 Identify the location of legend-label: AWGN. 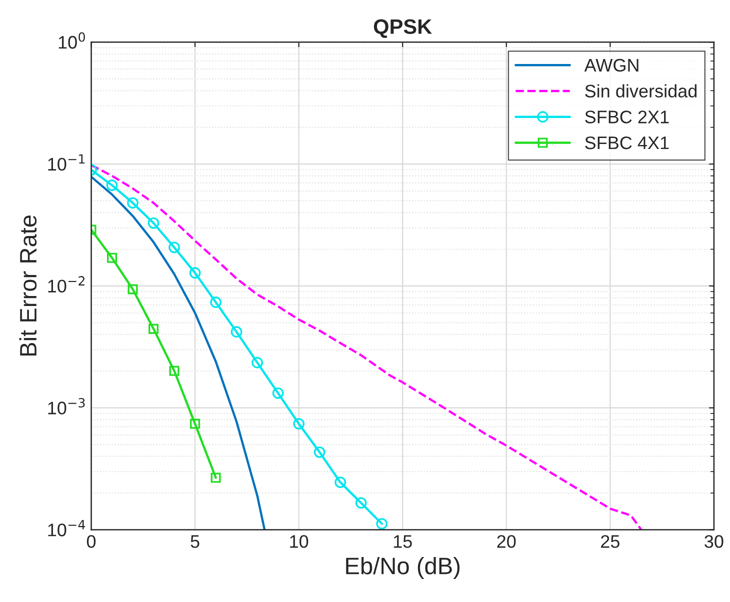
(611, 65).